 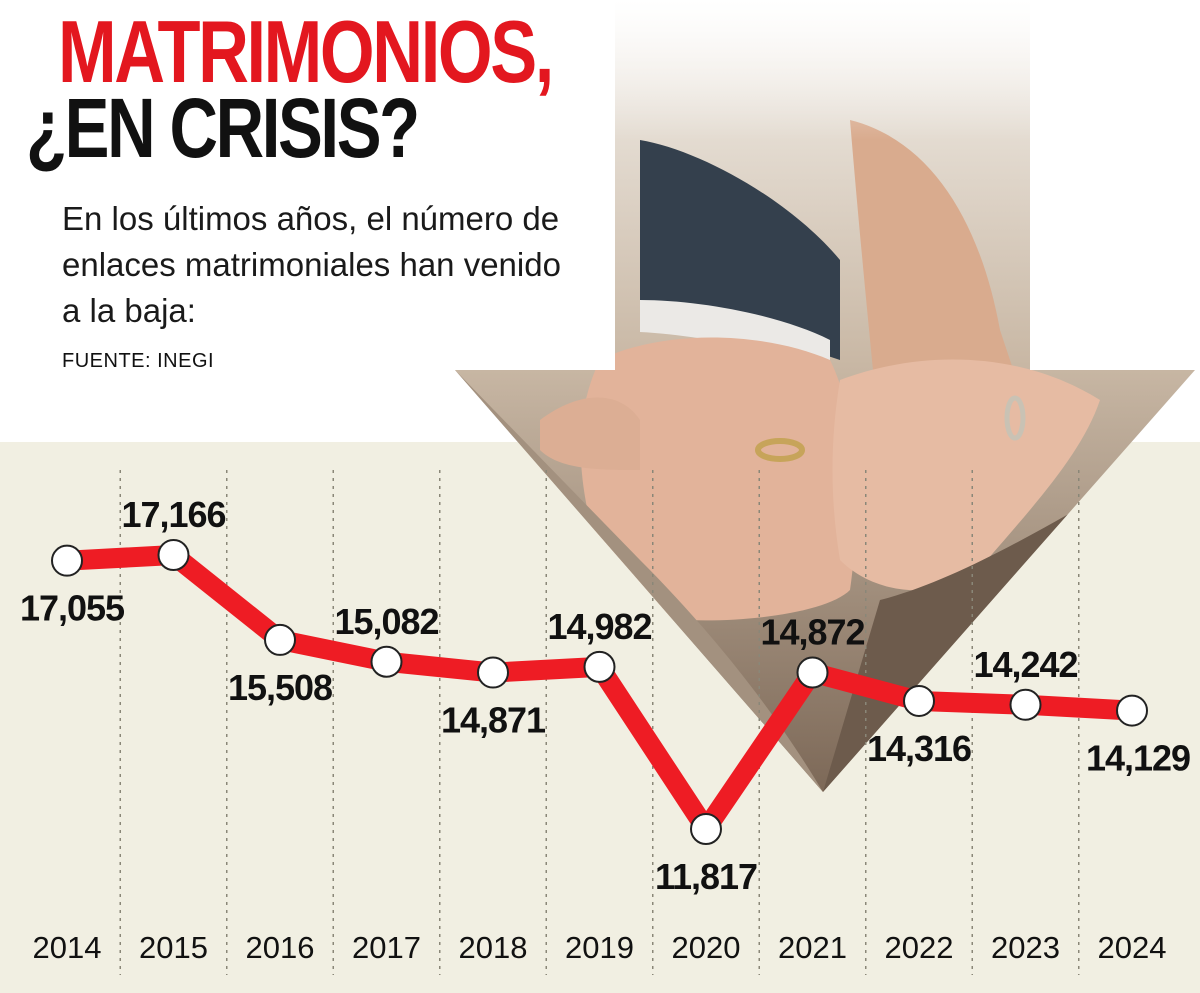 What do you see at coordinates (280, 947) in the screenshot?
I see `x-tick-label: 2016` at bounding box center [280, 947].